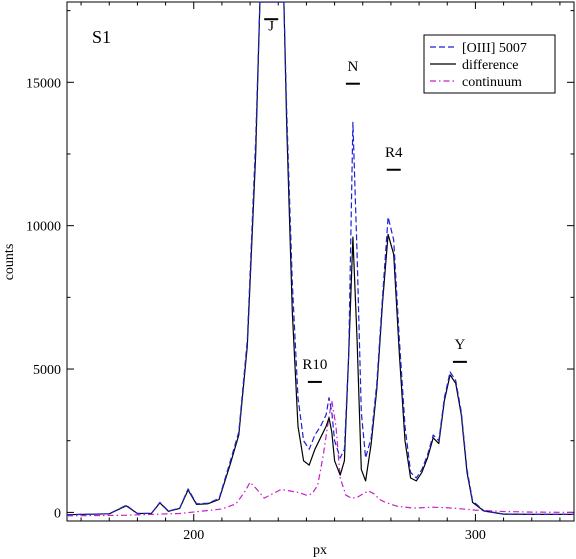 The image size is (576, 559). I want to click on y-tick-label: 5000, so click(47, 370).